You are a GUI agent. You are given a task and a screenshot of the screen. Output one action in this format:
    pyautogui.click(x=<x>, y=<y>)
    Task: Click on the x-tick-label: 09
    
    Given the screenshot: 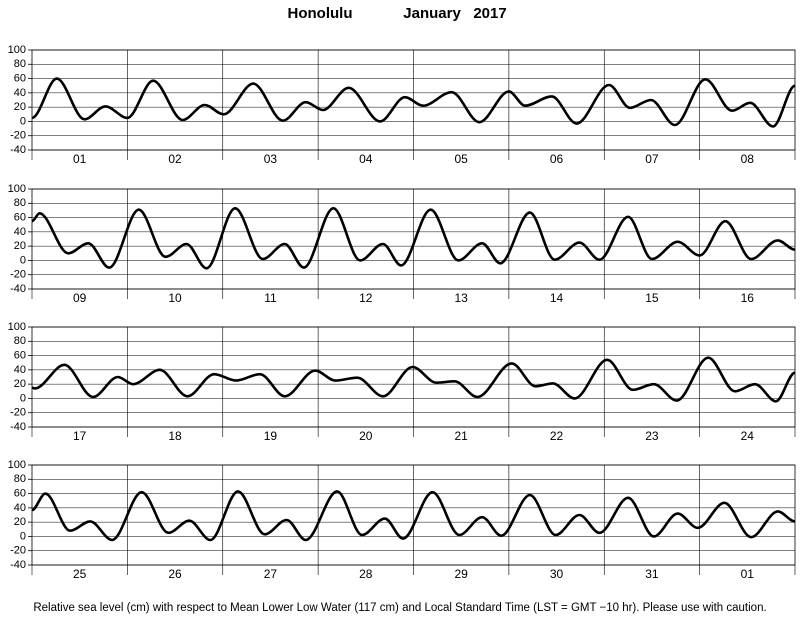 What is the action you would take?
    pyautogui.click(x=80, y=298)
    